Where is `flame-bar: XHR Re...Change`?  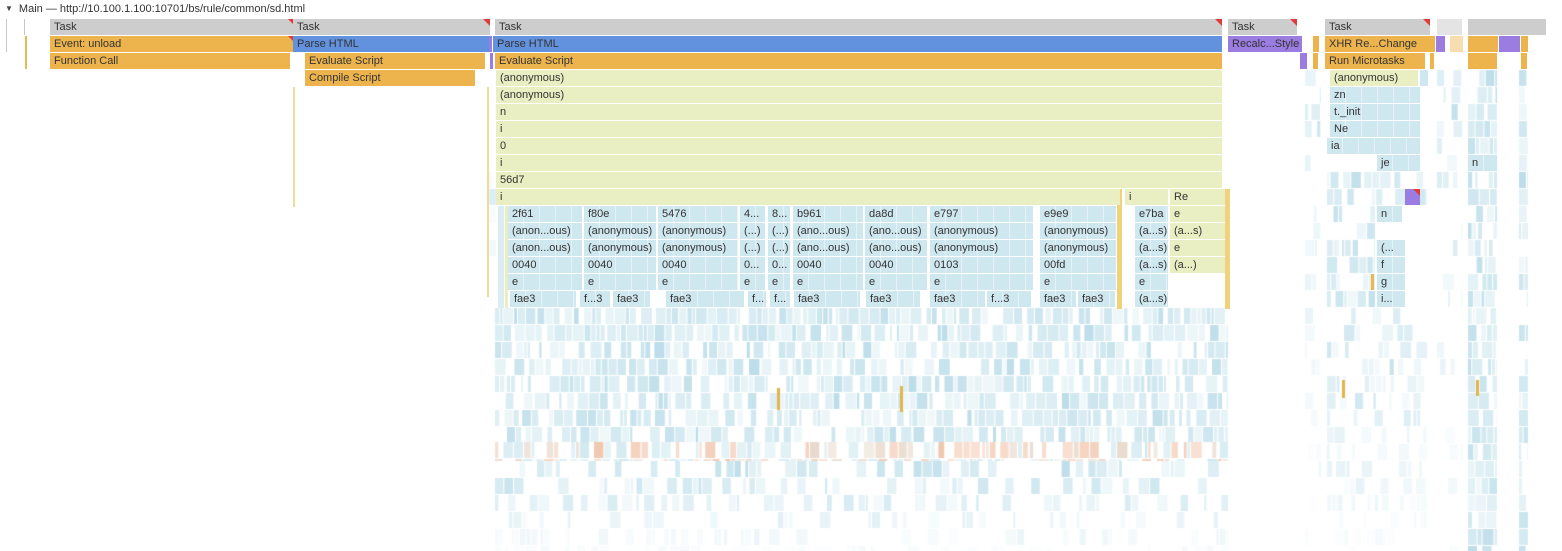 flame-bar: XHR Re...Change is located at coordinates (1377, 44).